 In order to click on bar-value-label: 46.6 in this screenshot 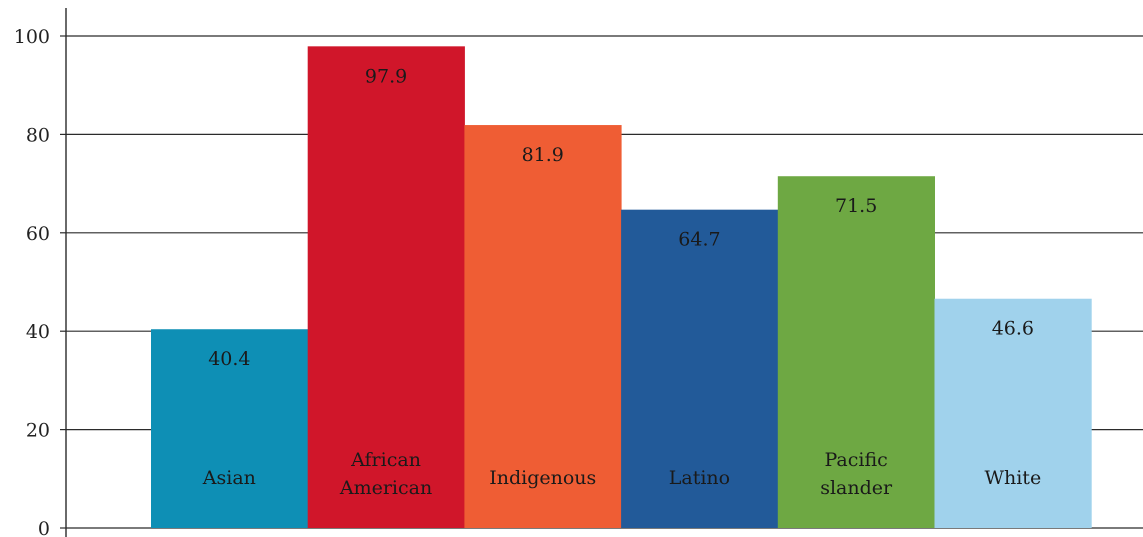, I will do `click(1013, 329)`.